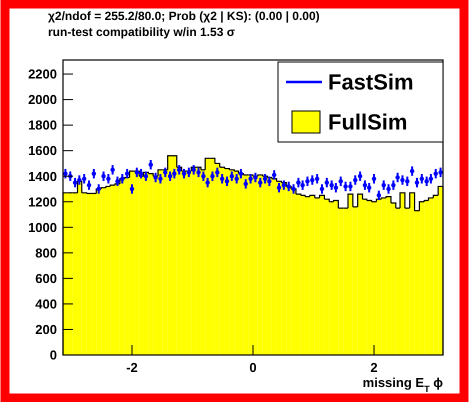 Image resolution: width=469 pixels, height=402 pixels. I want to click on legend-label: FastSim, so click(371, 82).